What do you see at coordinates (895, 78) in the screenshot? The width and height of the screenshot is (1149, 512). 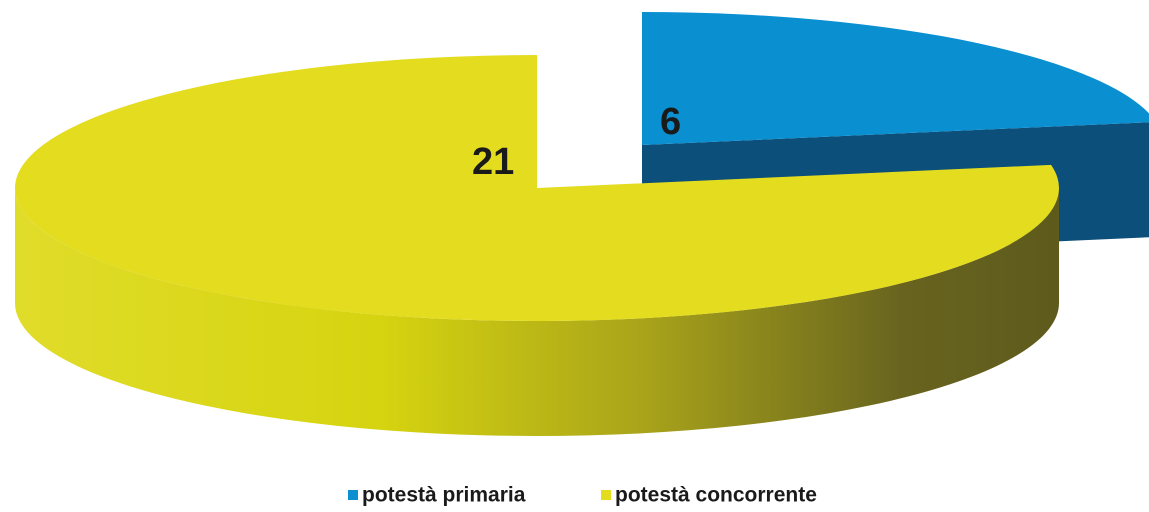 I see `slice` at bounding box center [895, 78].